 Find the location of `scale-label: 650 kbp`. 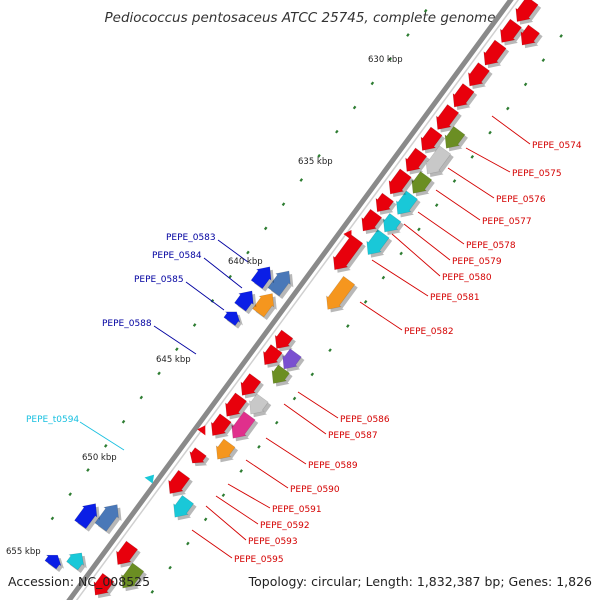

scale-label: 650 kbp is located at coordinates (99, 458).